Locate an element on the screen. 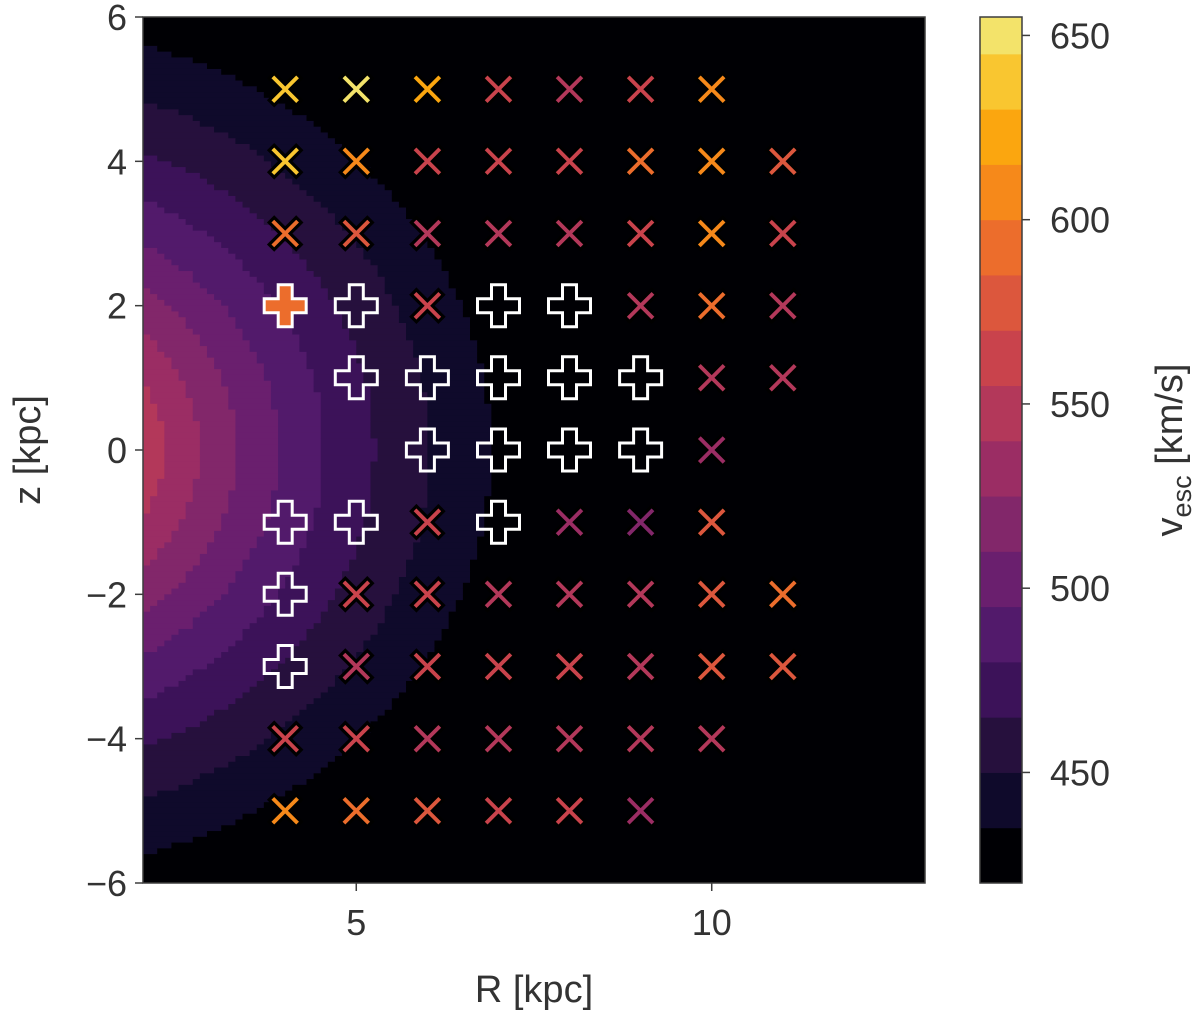  x-axis: 5 10 is located at coordinates (539, 913).